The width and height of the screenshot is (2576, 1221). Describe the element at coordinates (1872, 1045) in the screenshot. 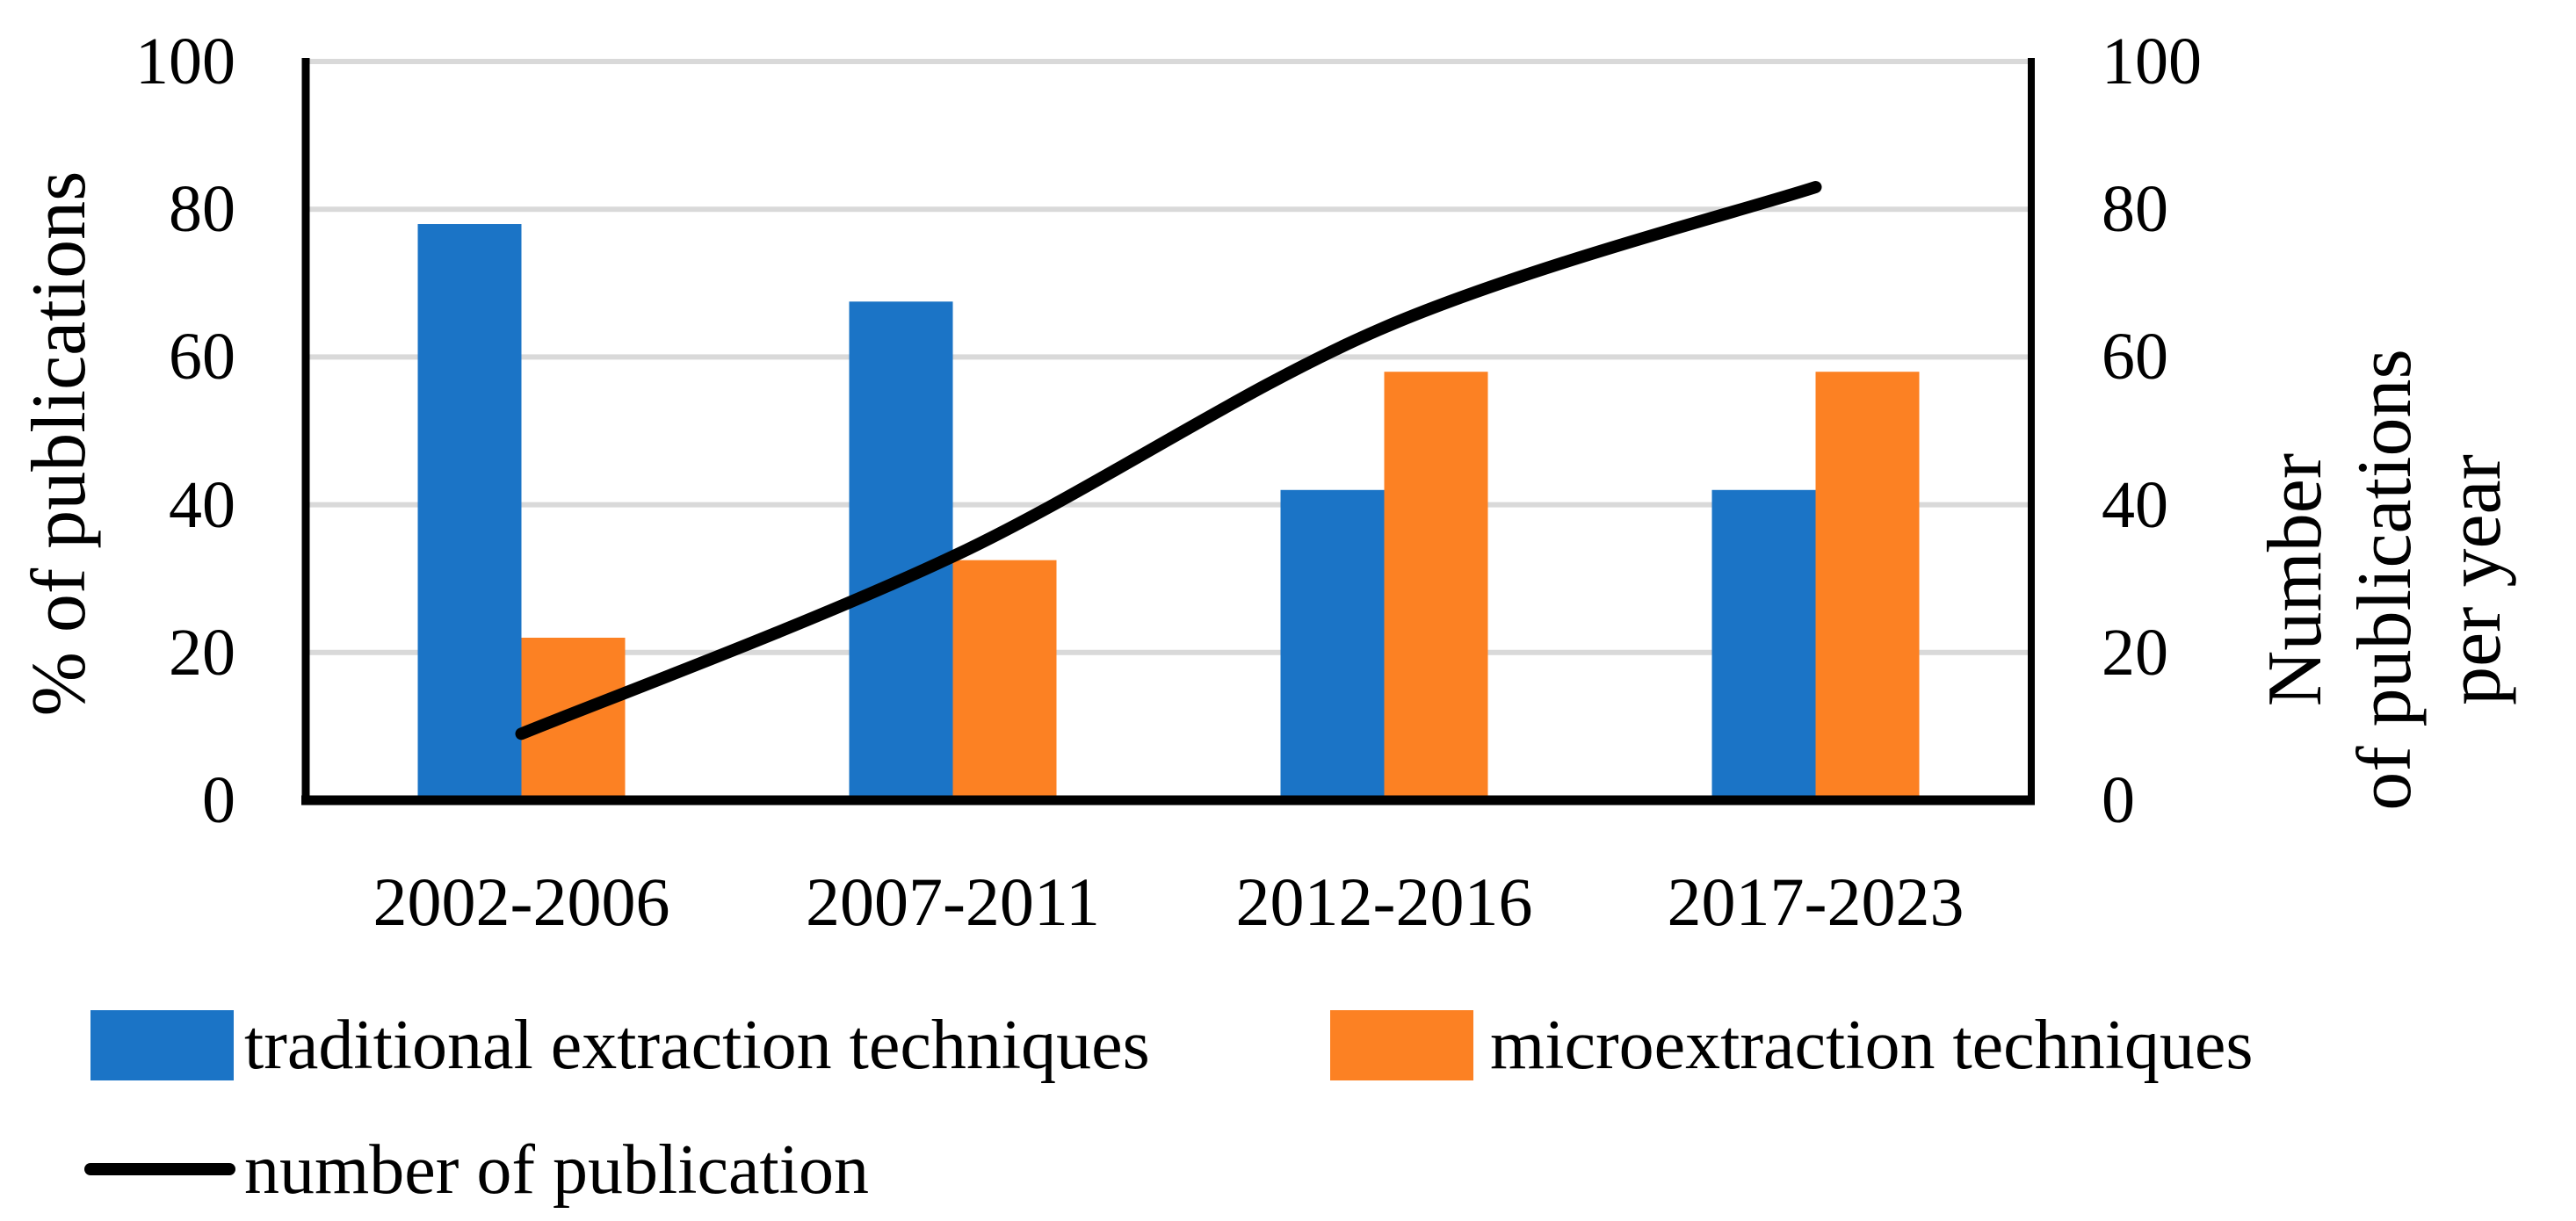

I see `legend-label-microextraction: microextraction techniques` at that location.